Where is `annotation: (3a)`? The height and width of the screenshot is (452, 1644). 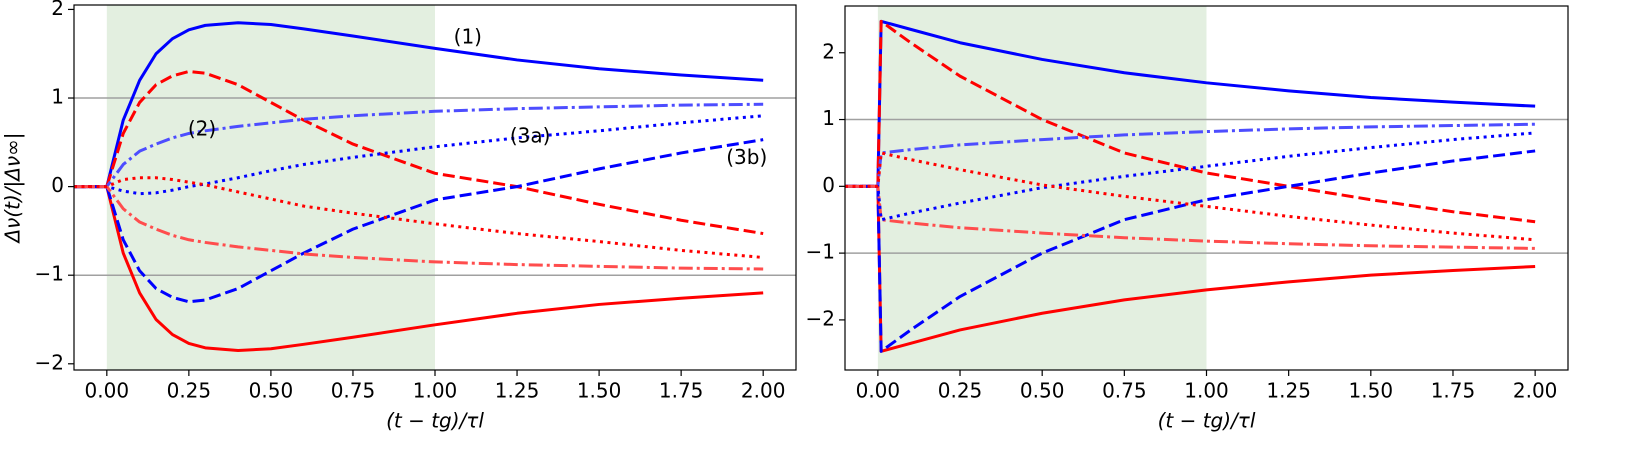 annotation: (3a) is located at coordinates (530, 136).